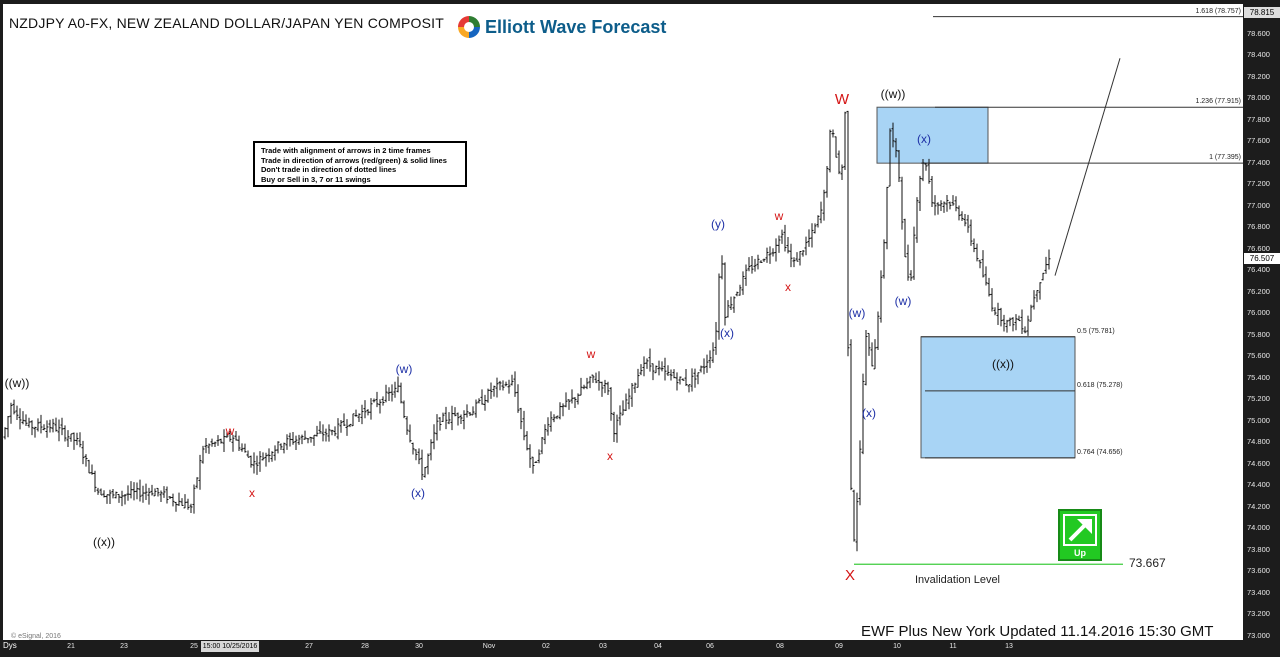  What do you see at coordinates (1258, 442) in the screenshot?
I see `price-tick-label: 74.800` at bounding box center [1258, 442].